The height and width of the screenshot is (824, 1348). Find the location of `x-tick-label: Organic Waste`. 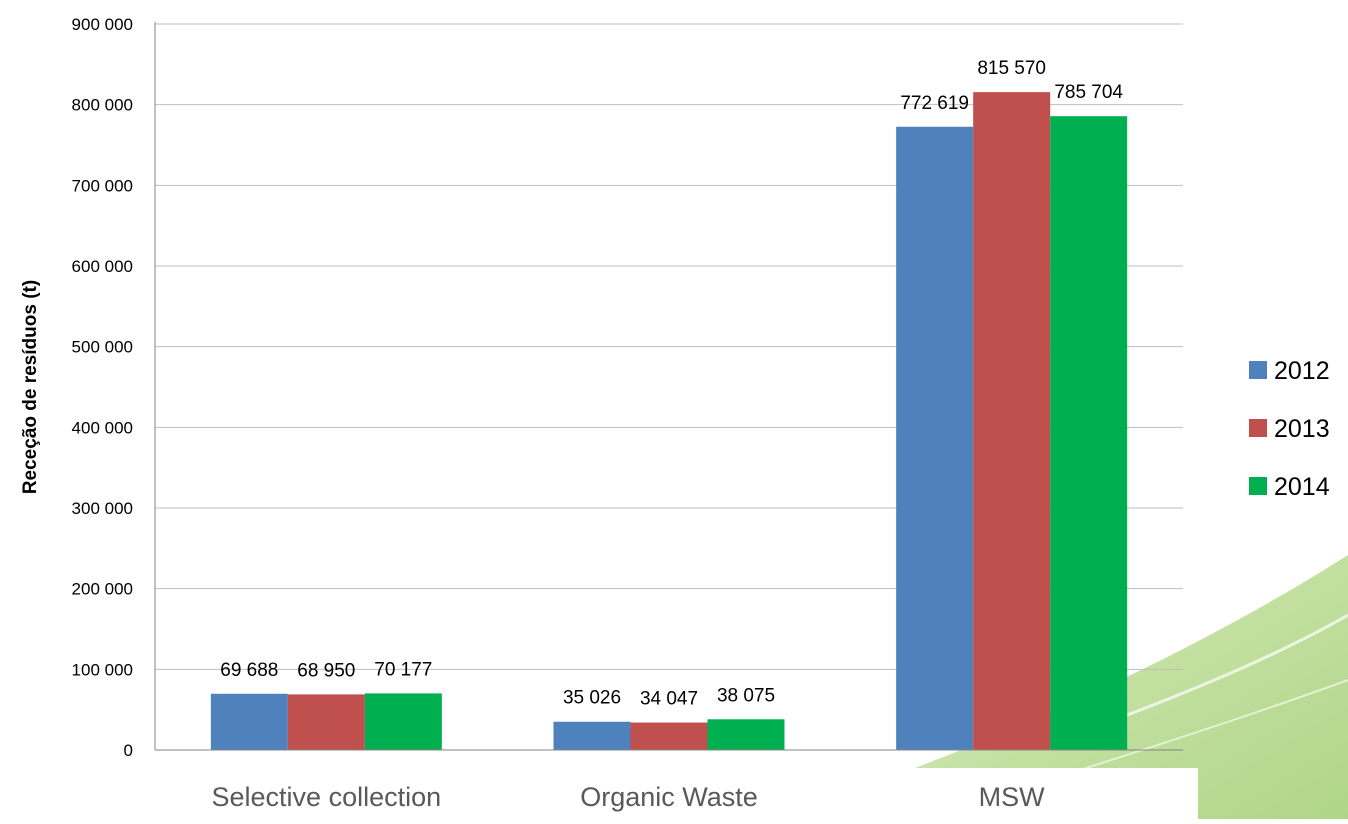

x-tick-label: Organic Waste is located at coordinates (669, 797).